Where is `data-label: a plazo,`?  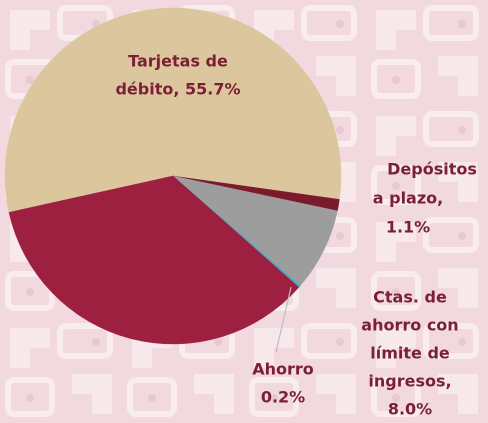 data-label: a plazo, is located at coordinates (408, 198).